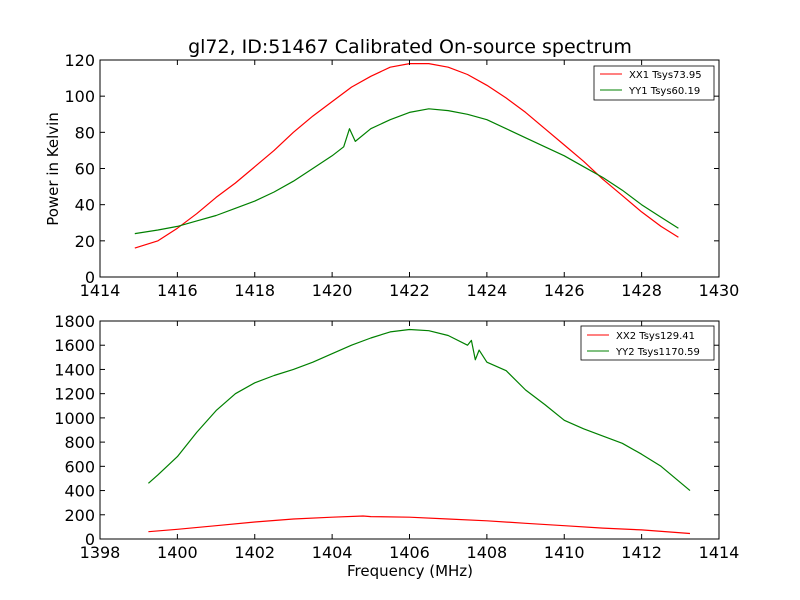 Image resolution: width=800 pixels, height=600 pixels. What do you see at coordinates (409, 552) in the screenshot?
I see `bottom-xtick-label: 1406` at bounding box center [409, 552].